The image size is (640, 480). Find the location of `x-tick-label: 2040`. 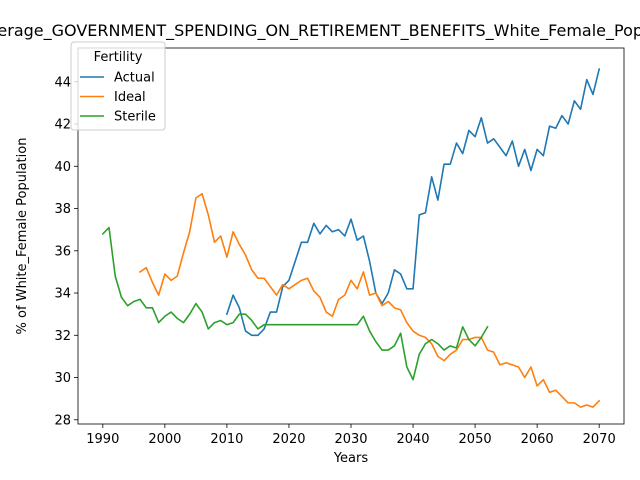

x-tick-label: 2040 is located at coordinates (412, 439).